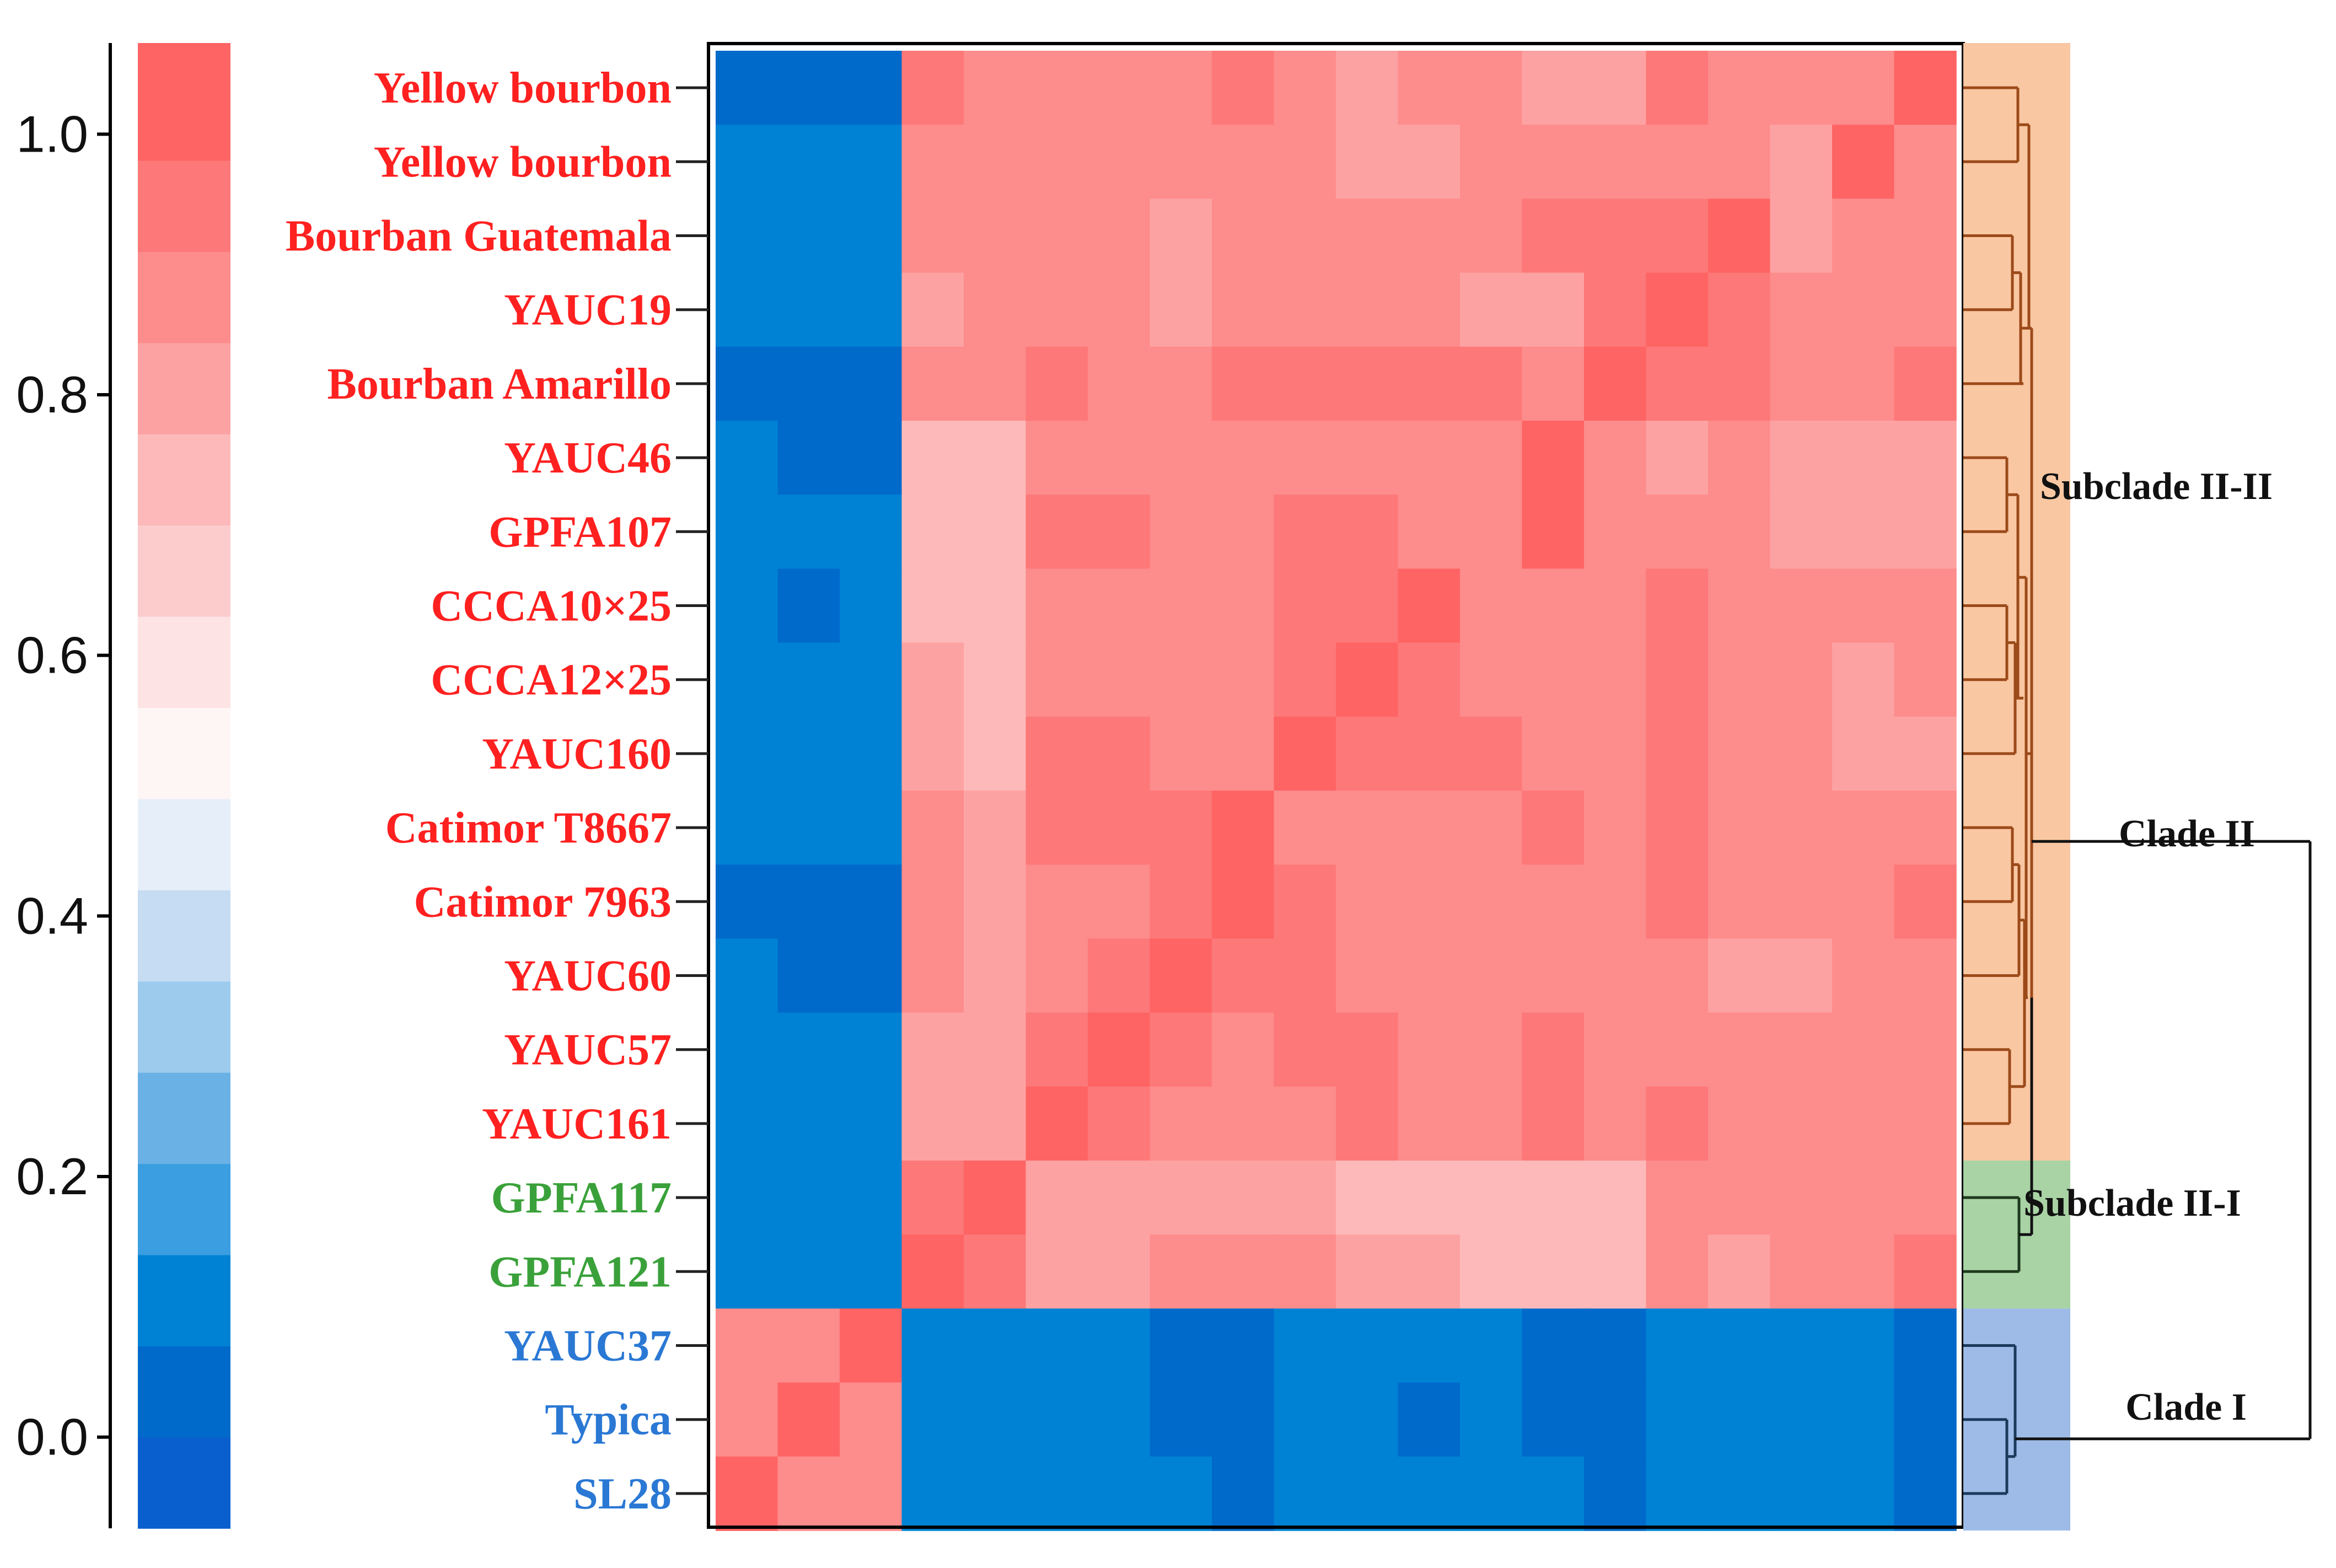 The image size is (2336, 1568). What do you see at coordinates (2186, 1407) in the screenshot?
I see `clade-label: Clade I` at bounding box center [2186, 1407].